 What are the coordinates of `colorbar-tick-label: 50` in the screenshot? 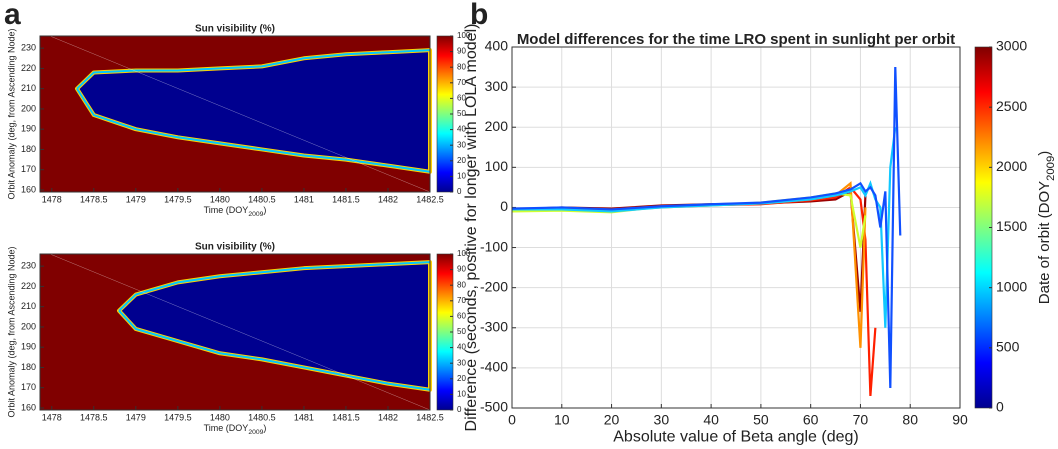 It's located at (461, 331).